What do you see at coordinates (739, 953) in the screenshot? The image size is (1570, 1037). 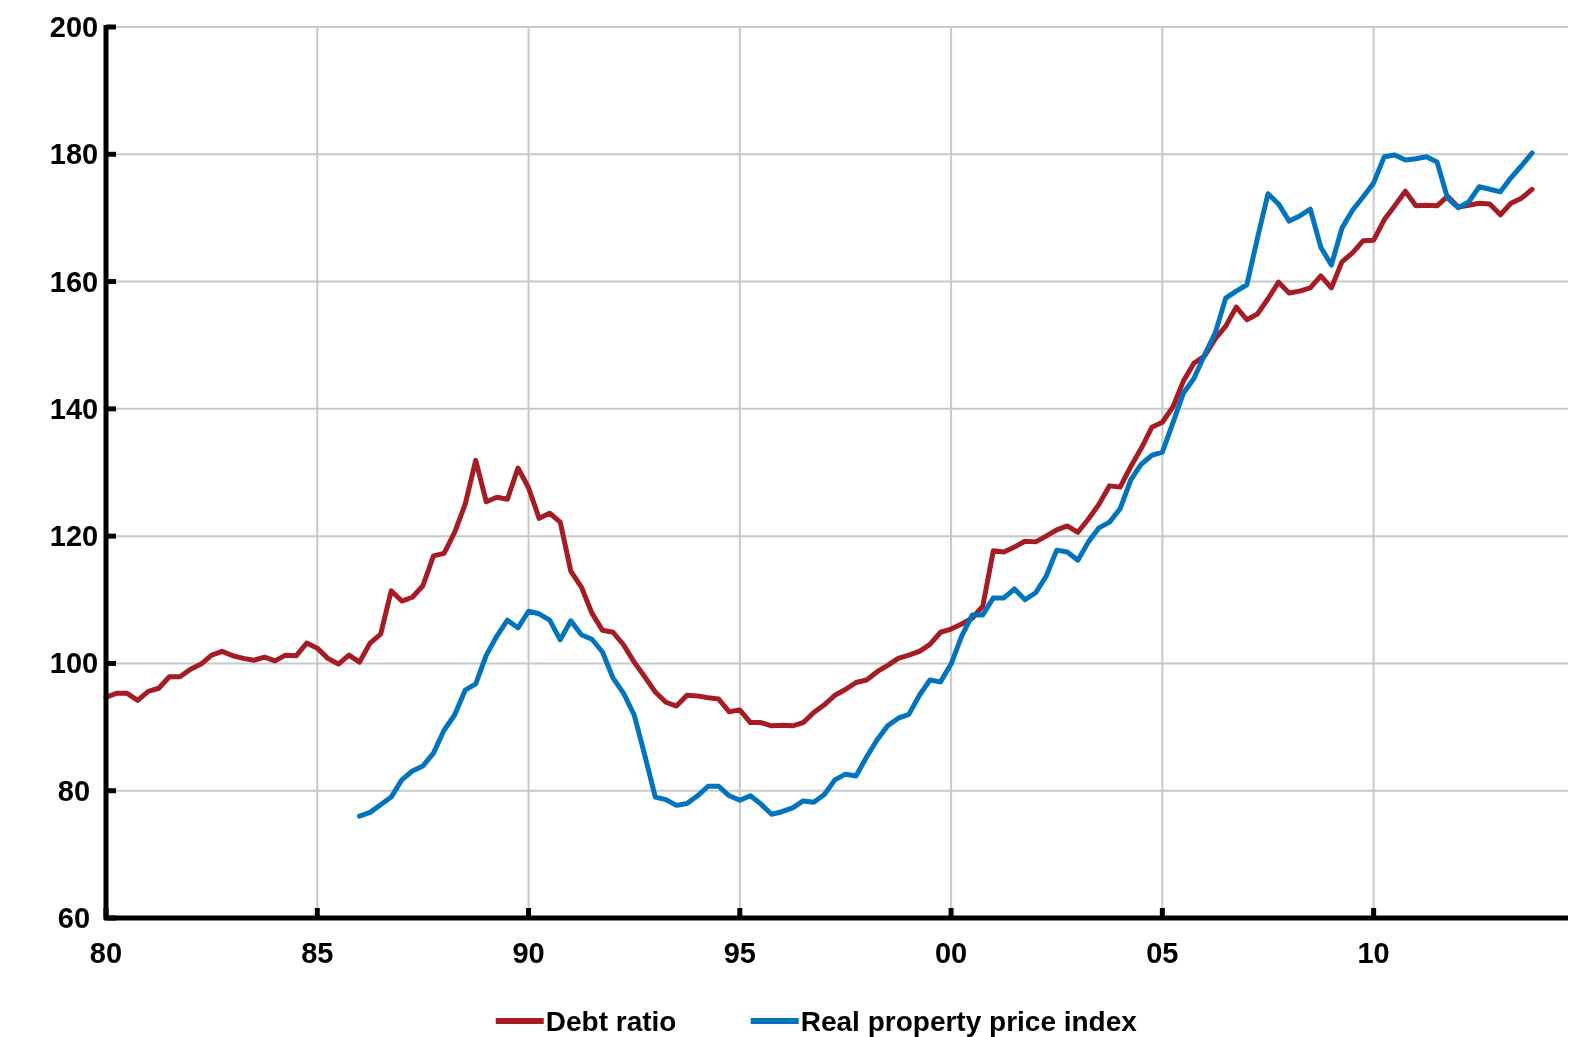 I see `x-tick-label: 95` at bounding box center [739, 953].